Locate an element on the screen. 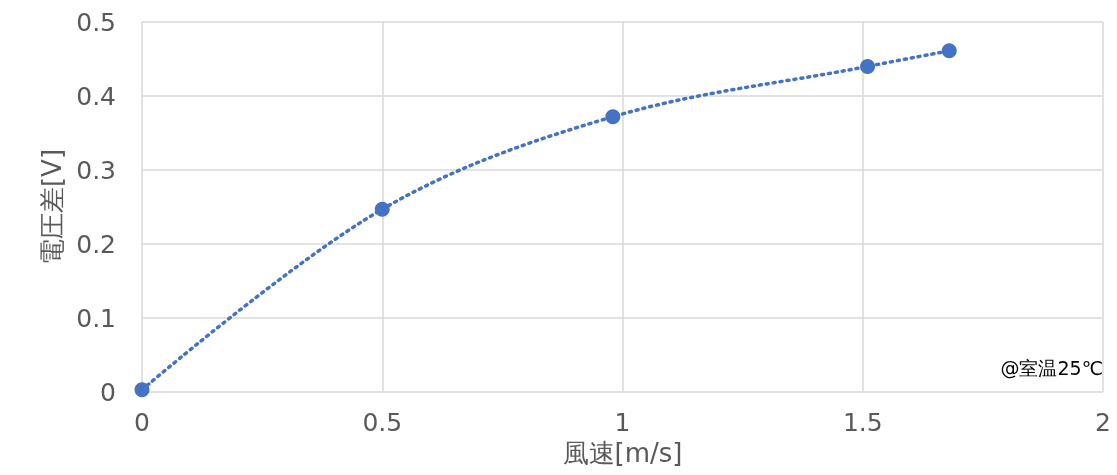 This screenshot has height=475, width=1117. x-tick-label: 2 is located at coordinates (1103, 422).